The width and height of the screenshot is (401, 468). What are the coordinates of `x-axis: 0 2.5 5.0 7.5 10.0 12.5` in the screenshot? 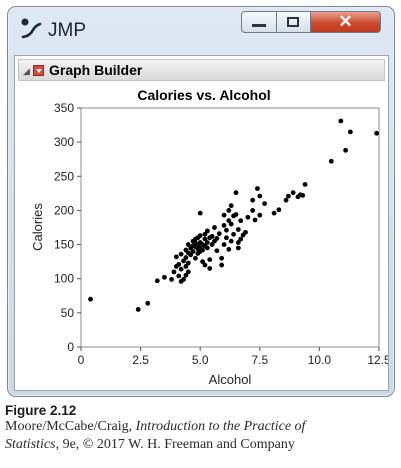 It's located at (233, 357).